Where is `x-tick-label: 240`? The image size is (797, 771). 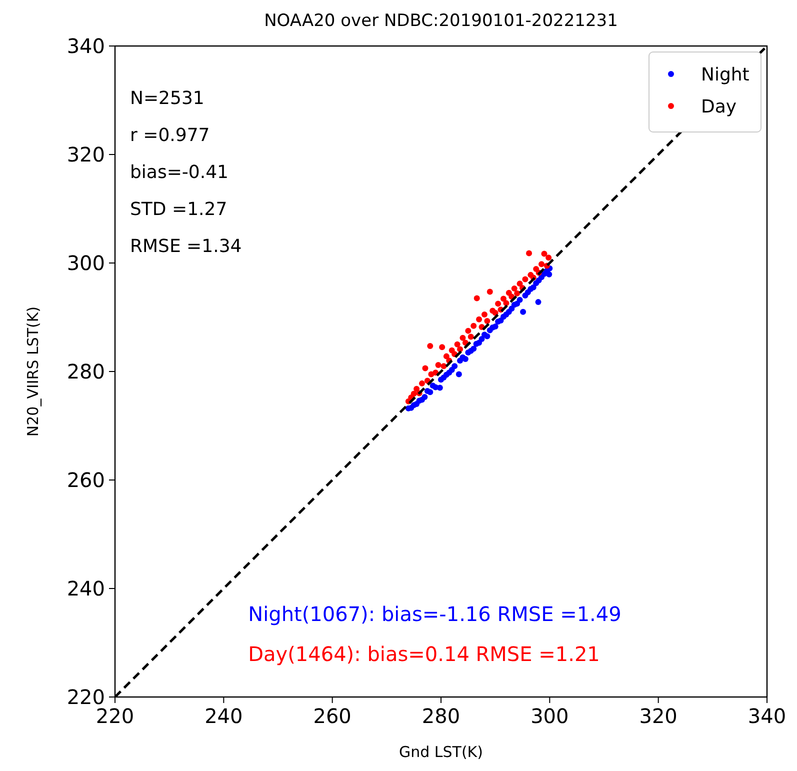 x-tick-label: 240 is located at coordinates (223, 716).